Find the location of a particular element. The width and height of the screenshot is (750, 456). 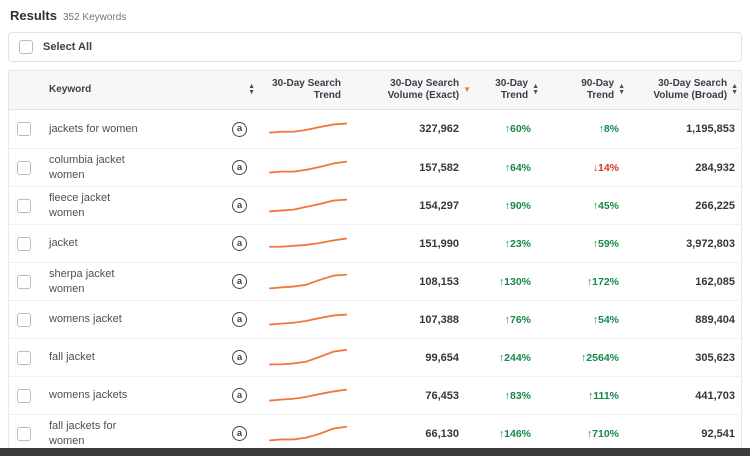

column-header-trend-90: 90-Day Trend ▲ ▼ is located at coordinates (608, 90).